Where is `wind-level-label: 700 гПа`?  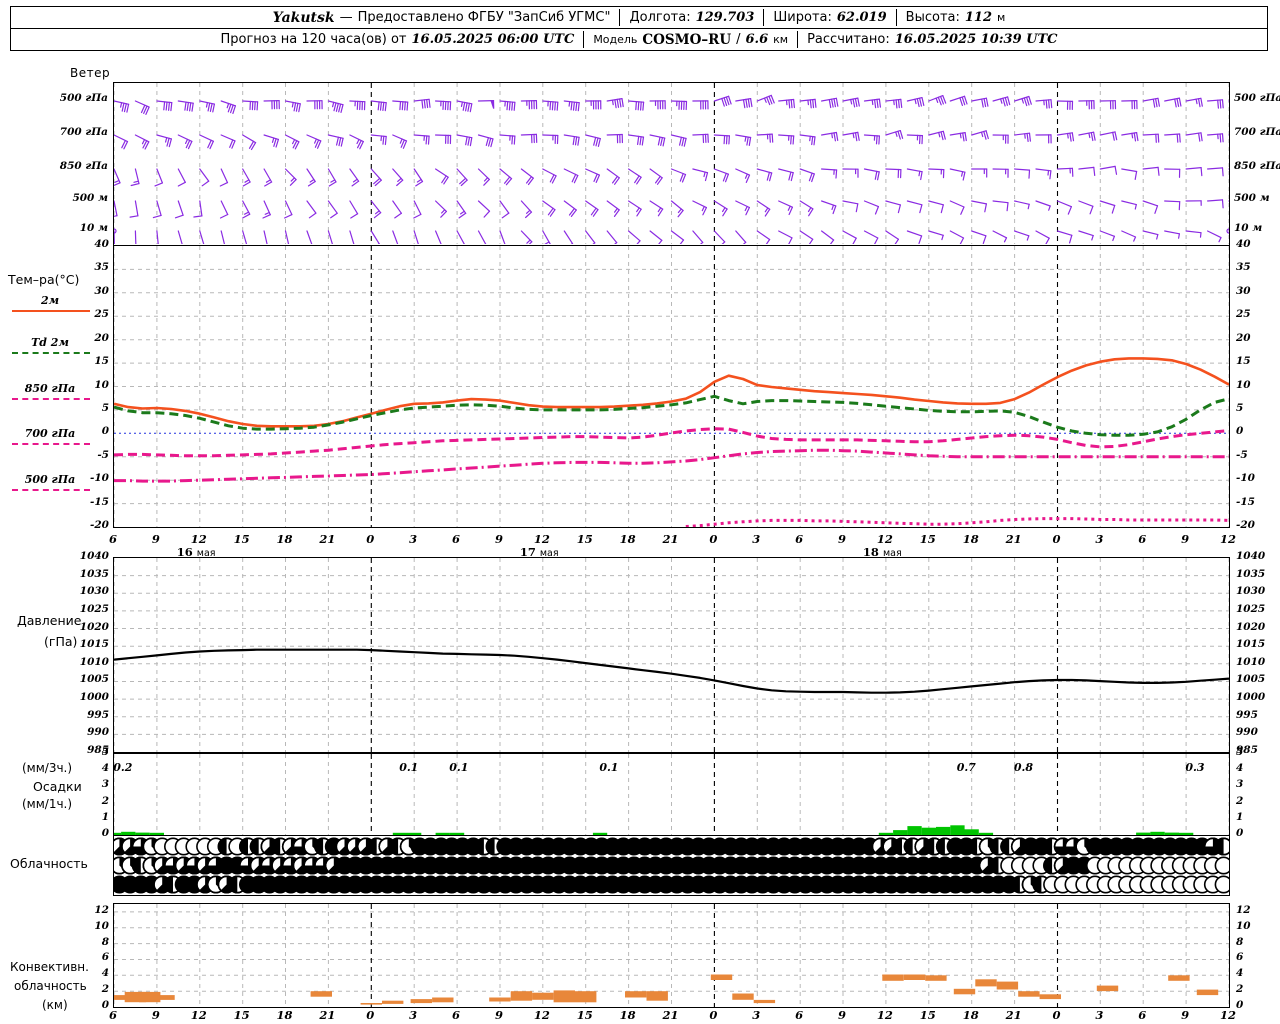 wind-level-label: 700 гПа is located at coordinates (83, 132).